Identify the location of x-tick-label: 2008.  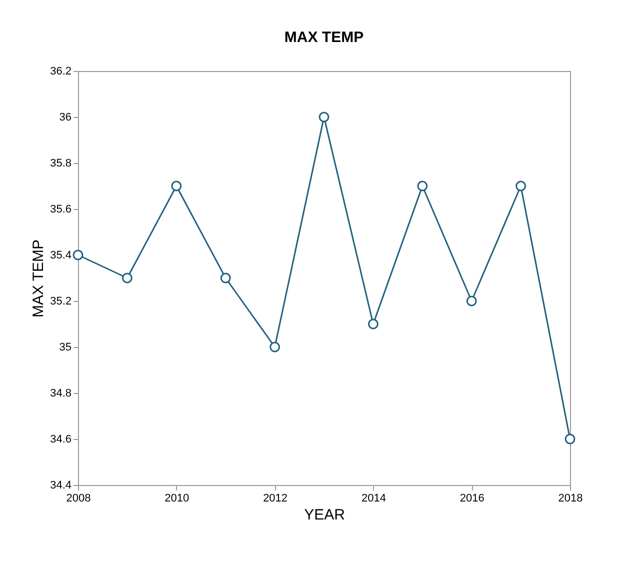
(78, 498).